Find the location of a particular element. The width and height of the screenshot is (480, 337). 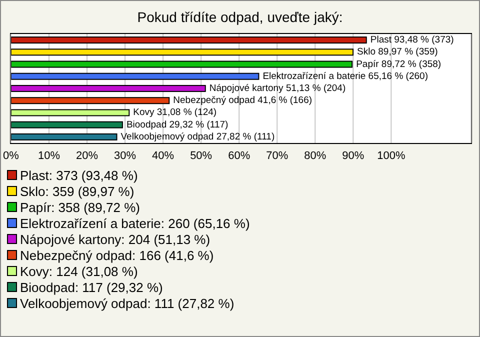

legend-label: Nápojové kartony: 204 (51,13 %) is located at coordinates (115, 239).